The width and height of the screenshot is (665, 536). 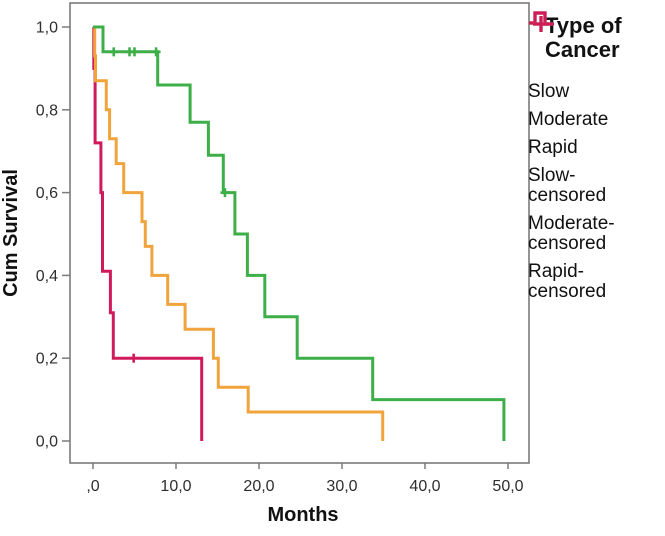 I want to click on legend-entry-slow-censored: Slow-censored, so click(x=596, y=111).